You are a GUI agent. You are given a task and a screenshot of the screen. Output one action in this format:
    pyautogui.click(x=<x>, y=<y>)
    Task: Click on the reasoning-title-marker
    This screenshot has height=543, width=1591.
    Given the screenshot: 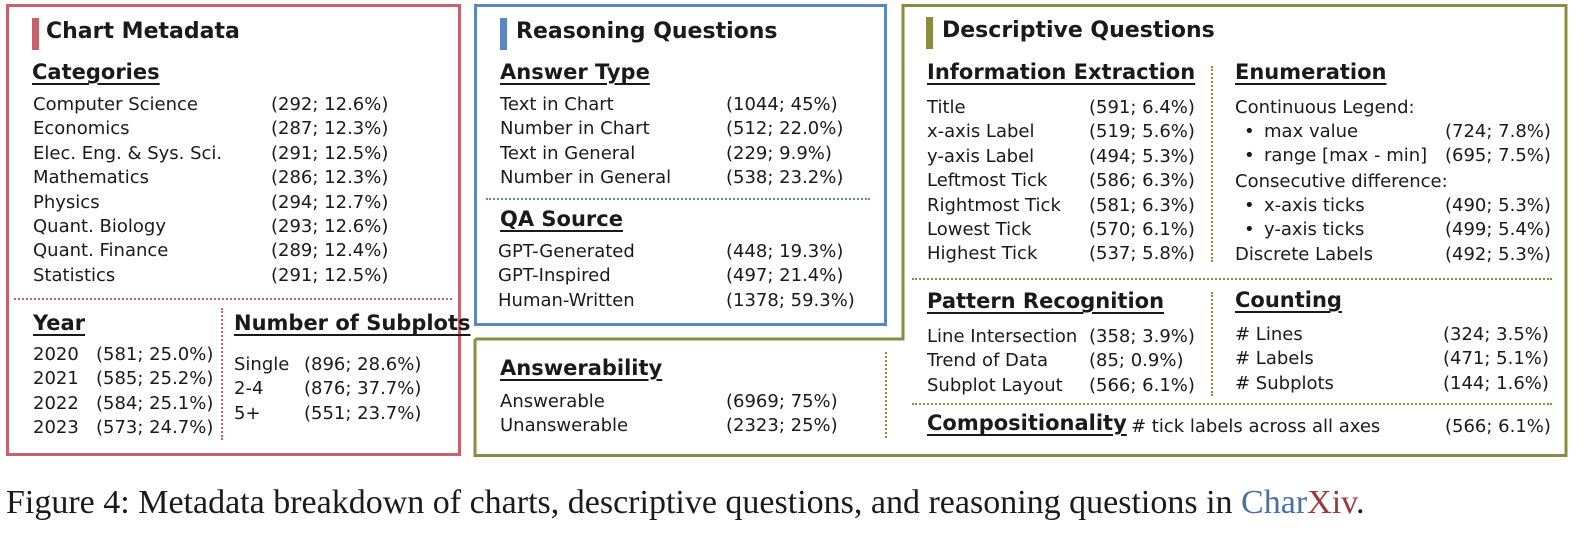 What is the action you would take?
    pyautogui.click(x=503, y=34)
    